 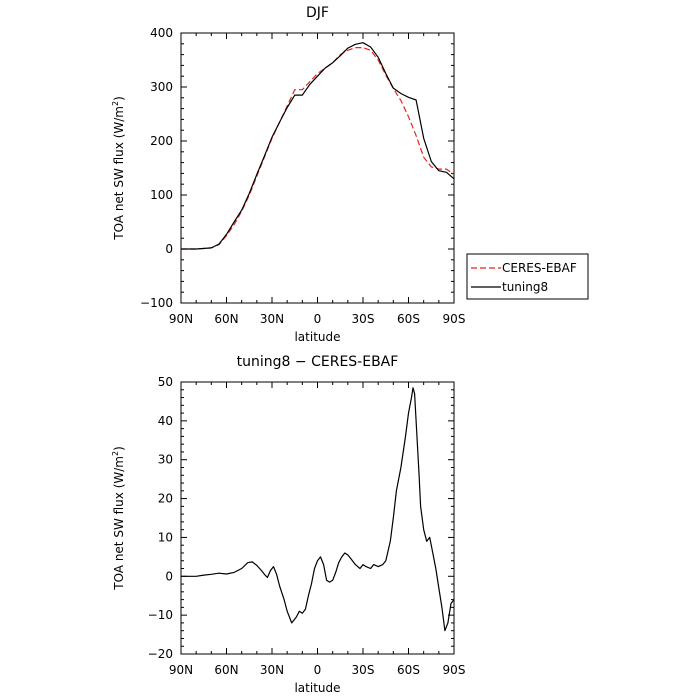 What do you see at coordinates (165, 499) in the screenshot?
I see `y-tick-label: 20` at bounding box center [165, 499].